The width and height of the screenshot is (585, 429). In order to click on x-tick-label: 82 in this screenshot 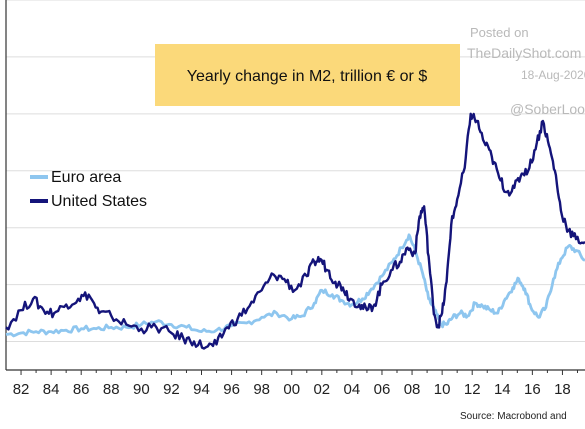, I will do `click(21, 389)`.